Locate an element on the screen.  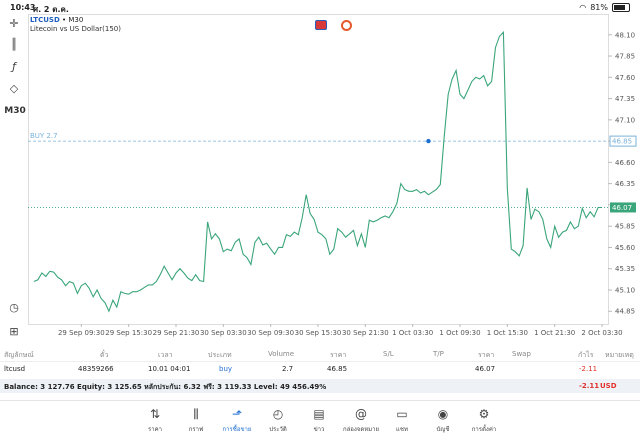
y-tick-label: 47.10 is located at coordinates (625, 120).